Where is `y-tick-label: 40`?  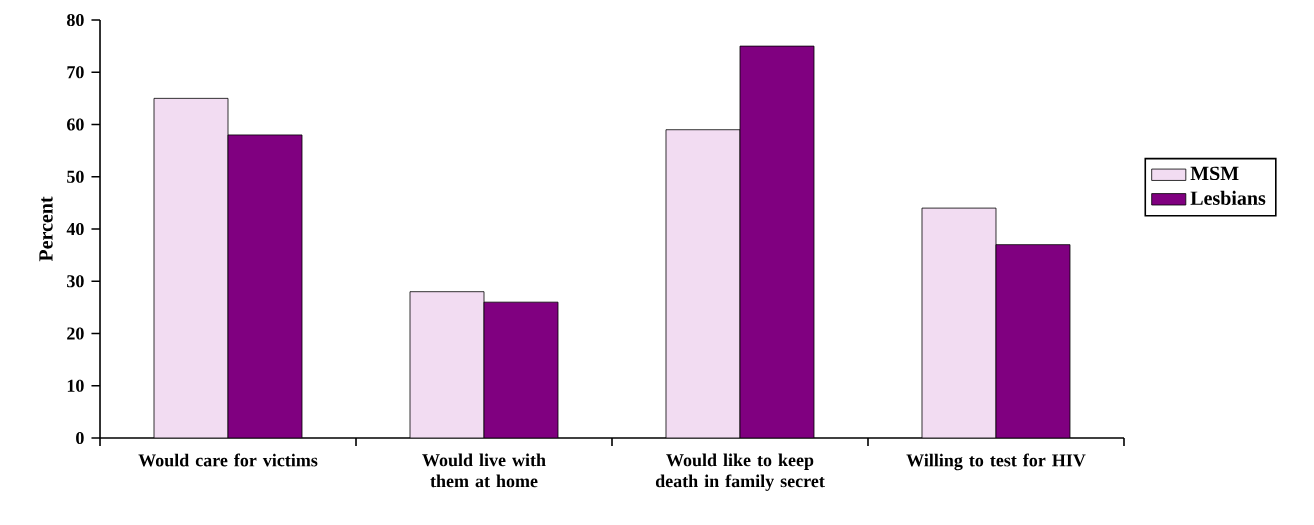
y-tick-label: 40 is located at coordinates (75, 229).